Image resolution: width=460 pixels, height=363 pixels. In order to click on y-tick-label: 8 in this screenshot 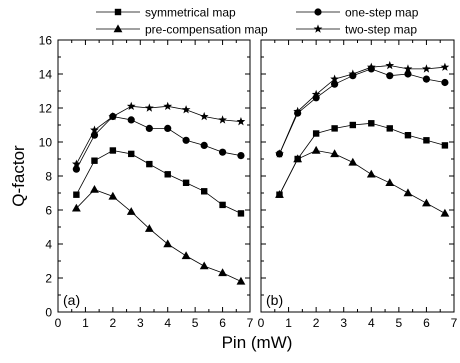, I will do `click(48, 177)`.